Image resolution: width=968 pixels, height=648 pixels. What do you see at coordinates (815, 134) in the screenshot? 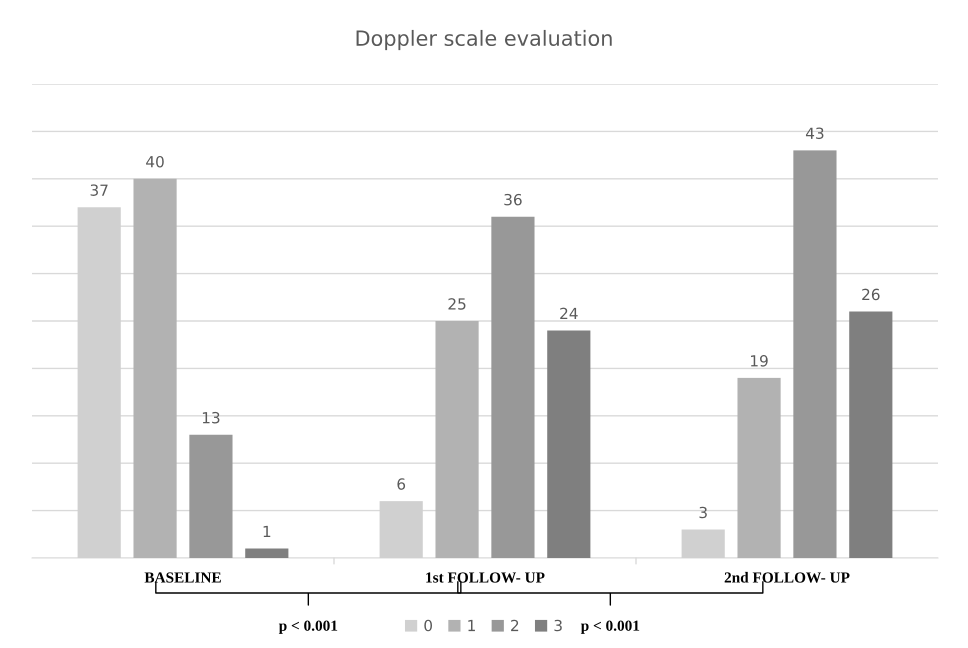
I see `data-label: 43` at bounding box center [815, 134].